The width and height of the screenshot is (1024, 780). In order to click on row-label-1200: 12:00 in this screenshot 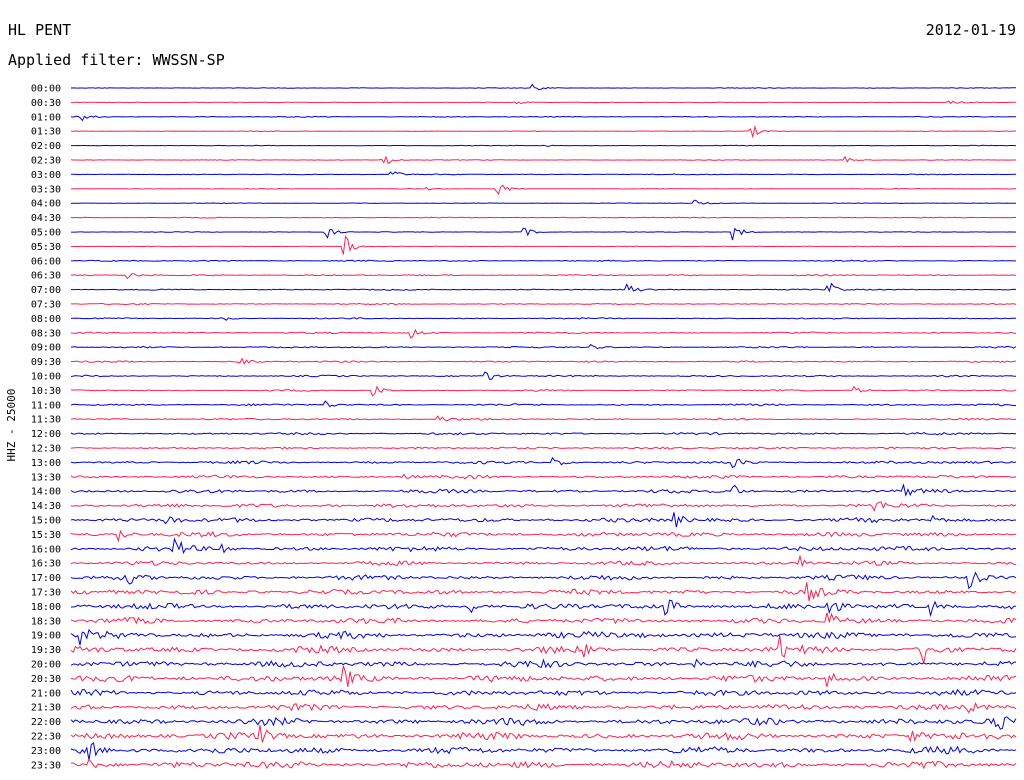, I will do `click(46, 434)`.